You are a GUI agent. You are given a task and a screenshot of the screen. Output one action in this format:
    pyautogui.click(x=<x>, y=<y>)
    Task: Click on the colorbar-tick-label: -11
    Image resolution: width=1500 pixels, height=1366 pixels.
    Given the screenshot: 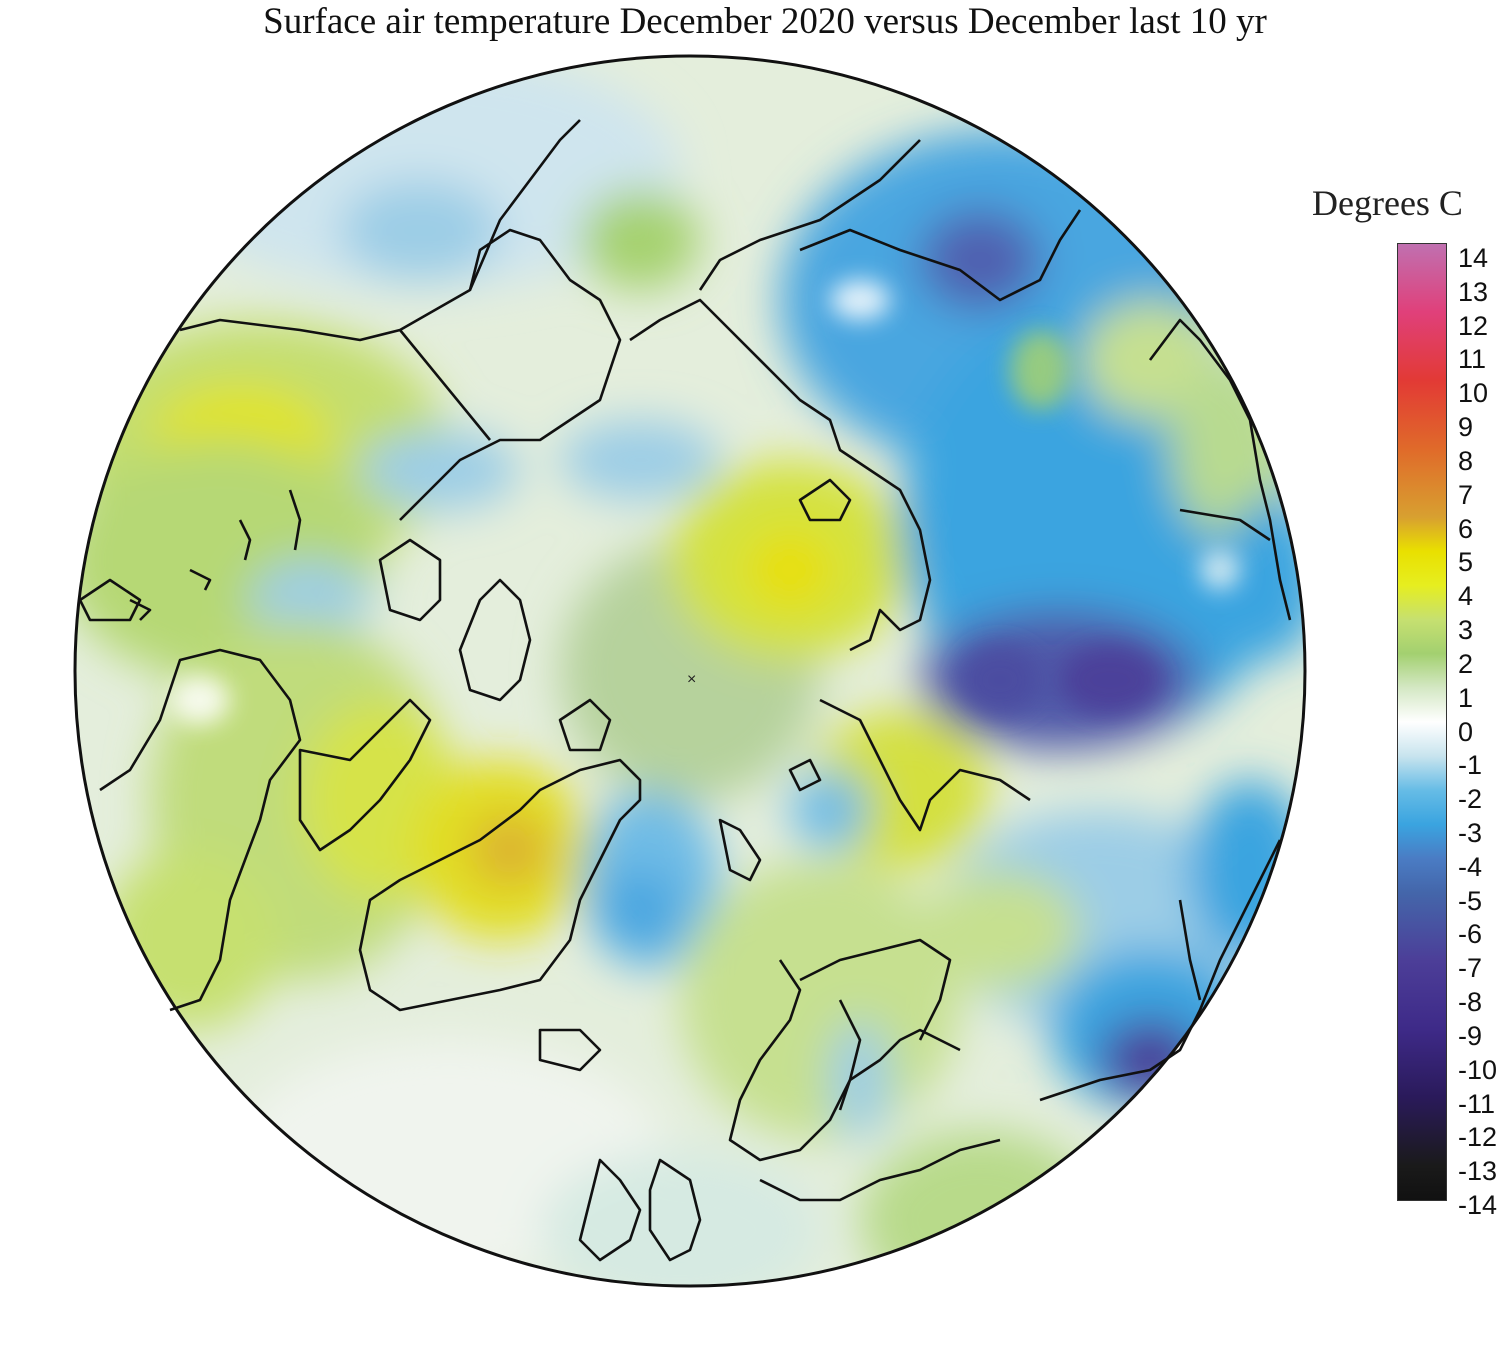 What is the action you would take?
    pyautogui.click(x=1477, y=1103)
    